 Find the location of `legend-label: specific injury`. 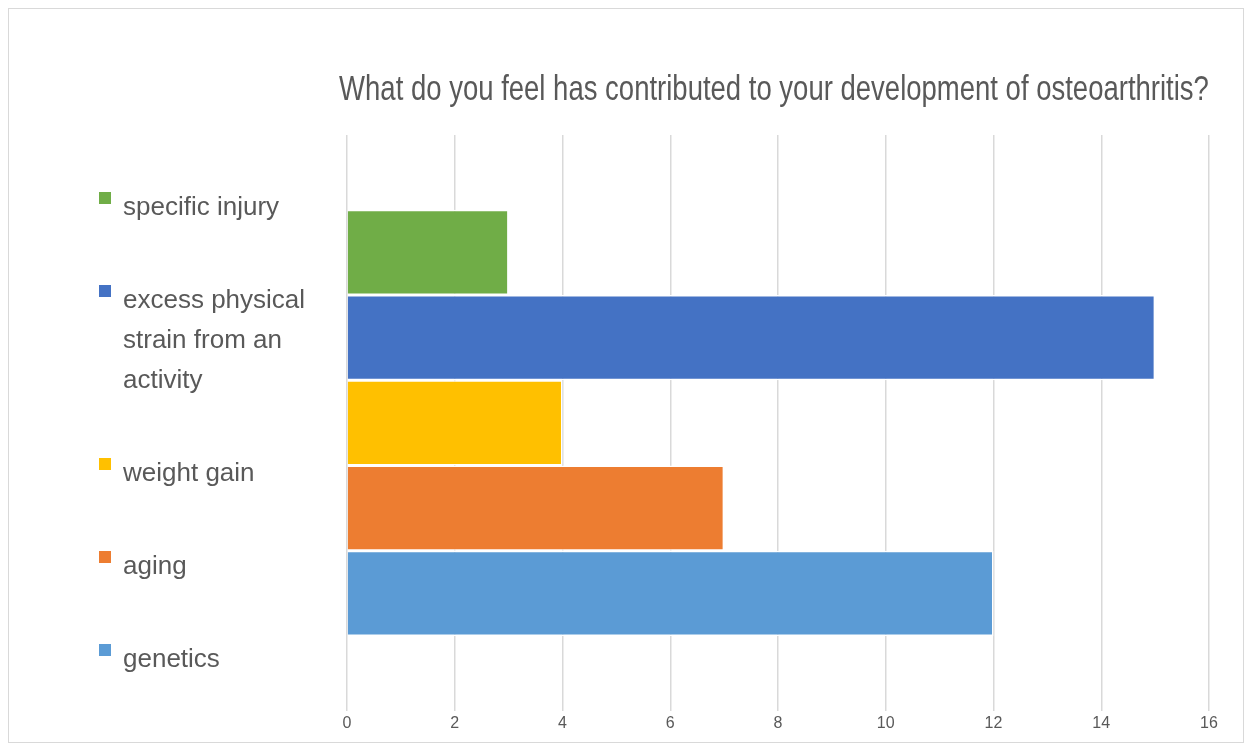

legend-label: specific injury is located at coordinates (202, 206).